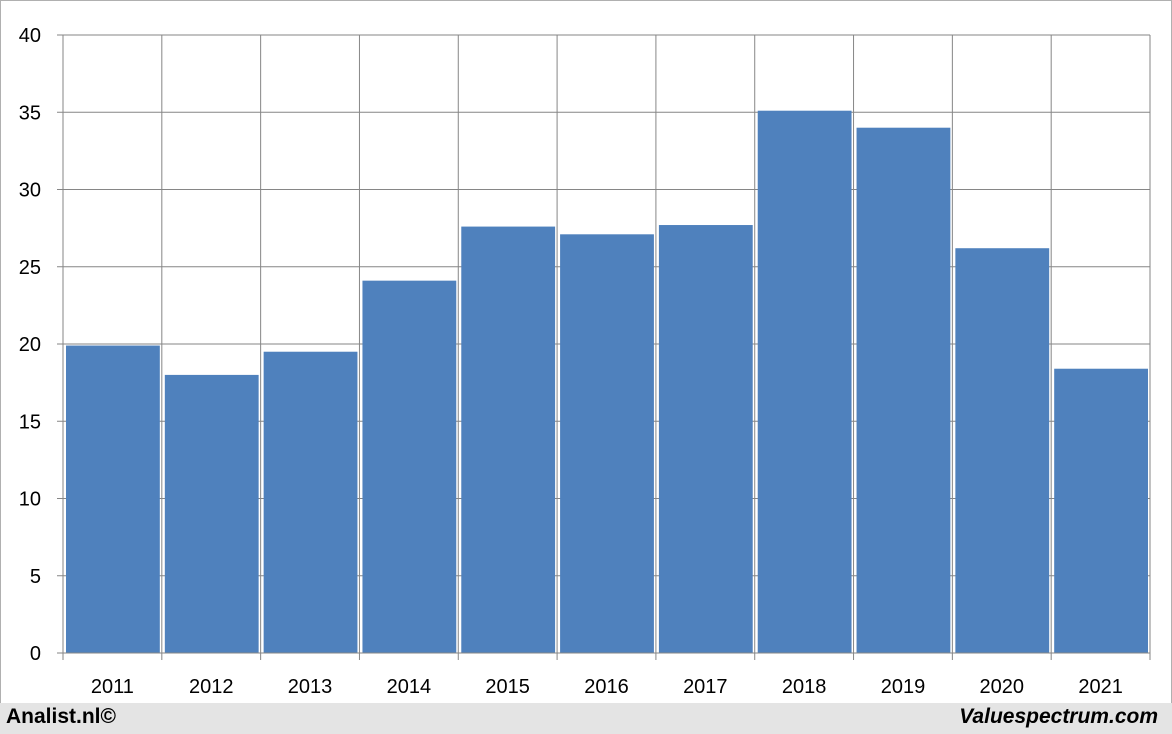 The width and height of the screenshot is (1172, 734). I want to click on source-credit-right: Valuespectrum.com, so click(1058, 716).